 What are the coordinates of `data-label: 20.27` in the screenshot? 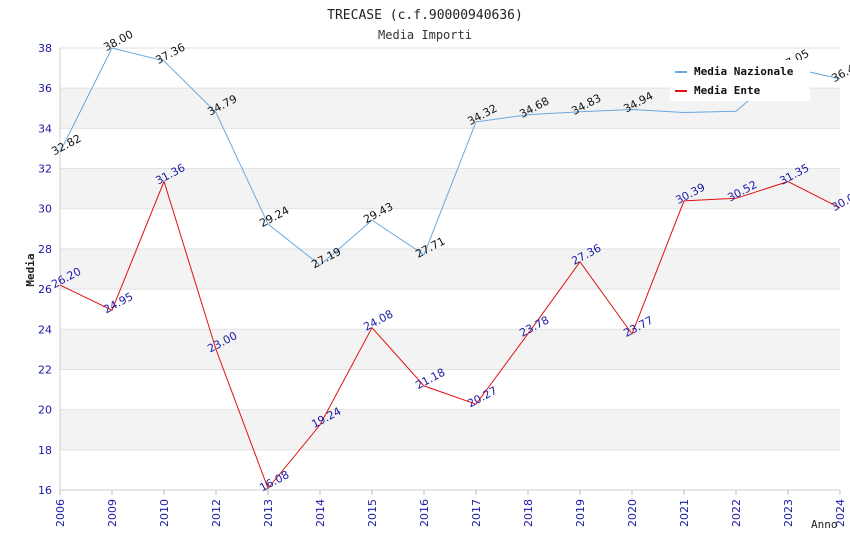 It's located at (482, 397).